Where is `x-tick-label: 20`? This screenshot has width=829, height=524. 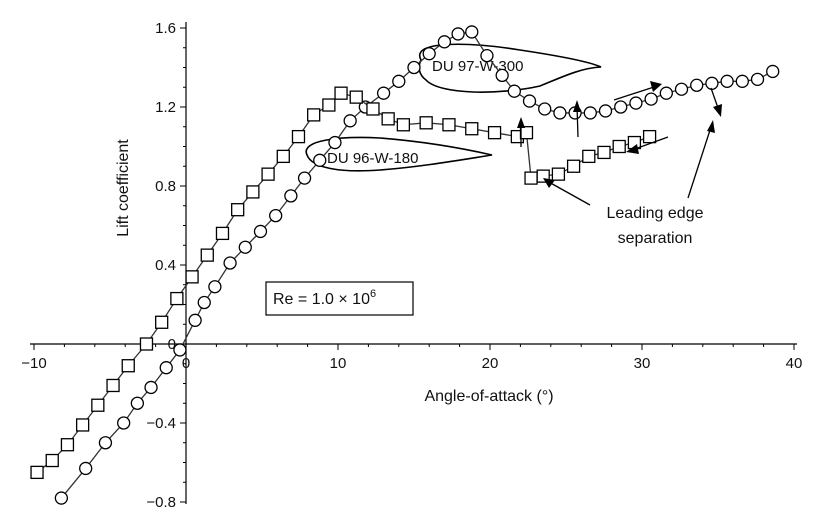 x-tick-label: 20 is located at coordinates (490, 363).